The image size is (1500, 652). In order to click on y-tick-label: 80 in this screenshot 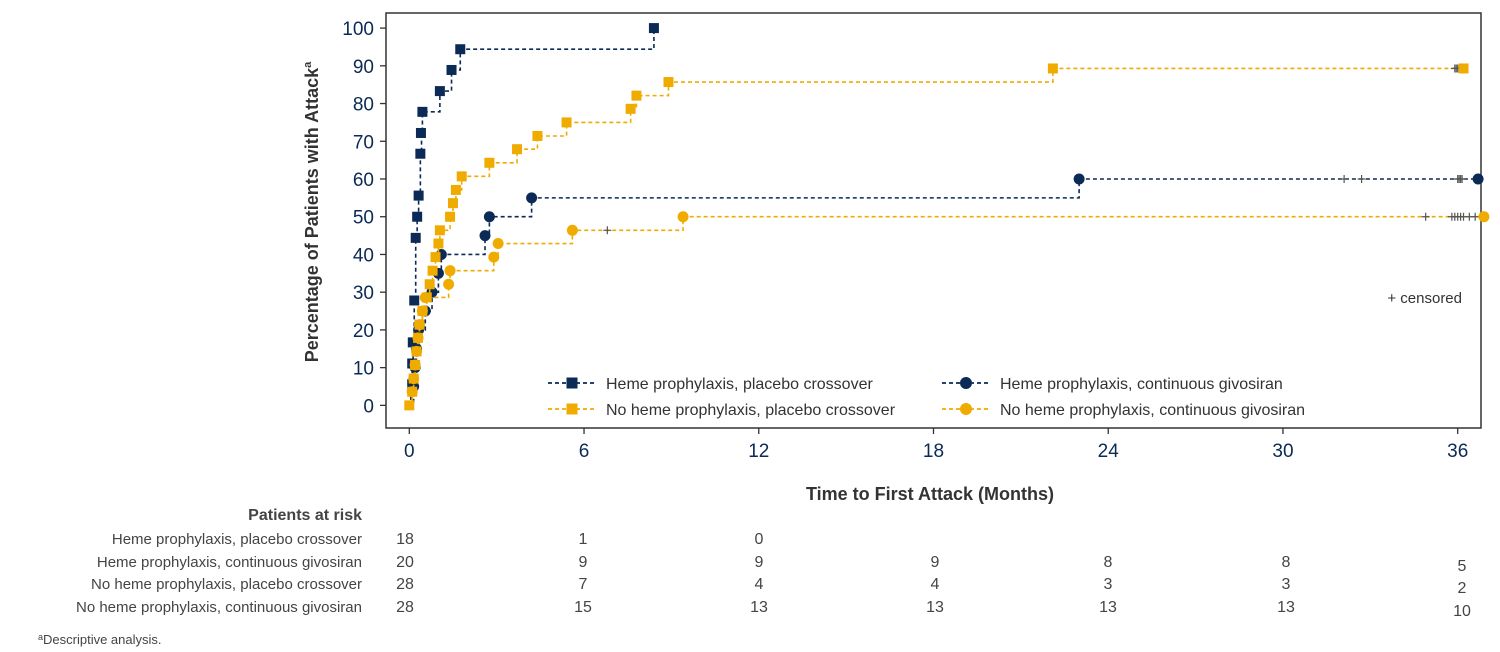, I will do `click(363, 105)`.